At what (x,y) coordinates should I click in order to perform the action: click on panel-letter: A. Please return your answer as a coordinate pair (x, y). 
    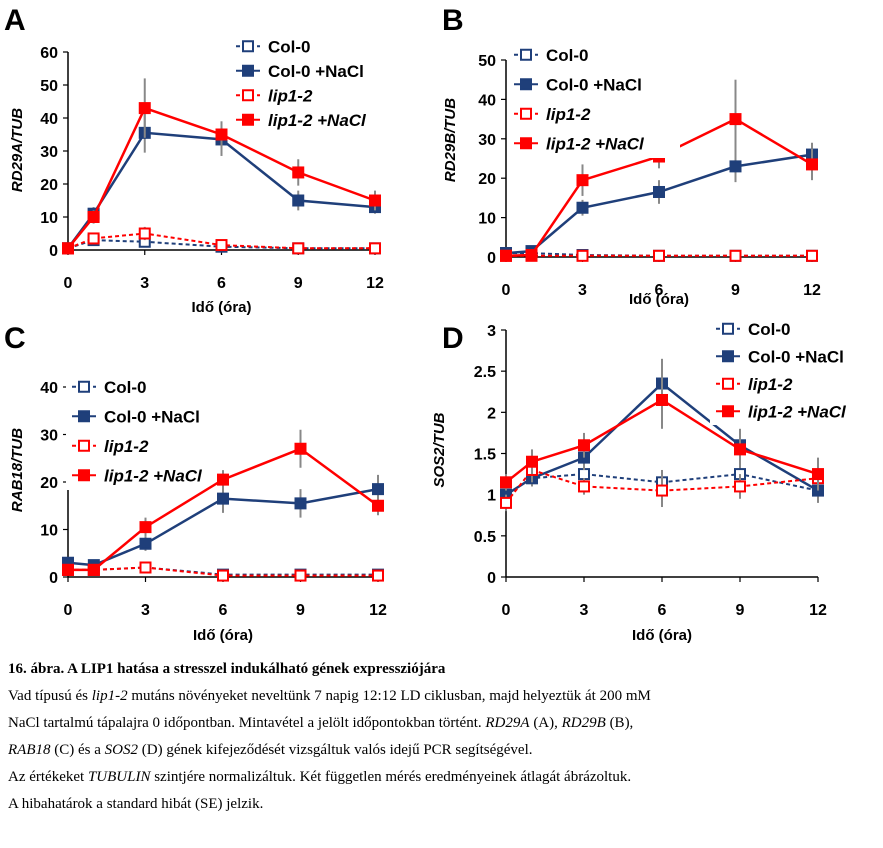
    Looking at the image, I should click on (15, 20).